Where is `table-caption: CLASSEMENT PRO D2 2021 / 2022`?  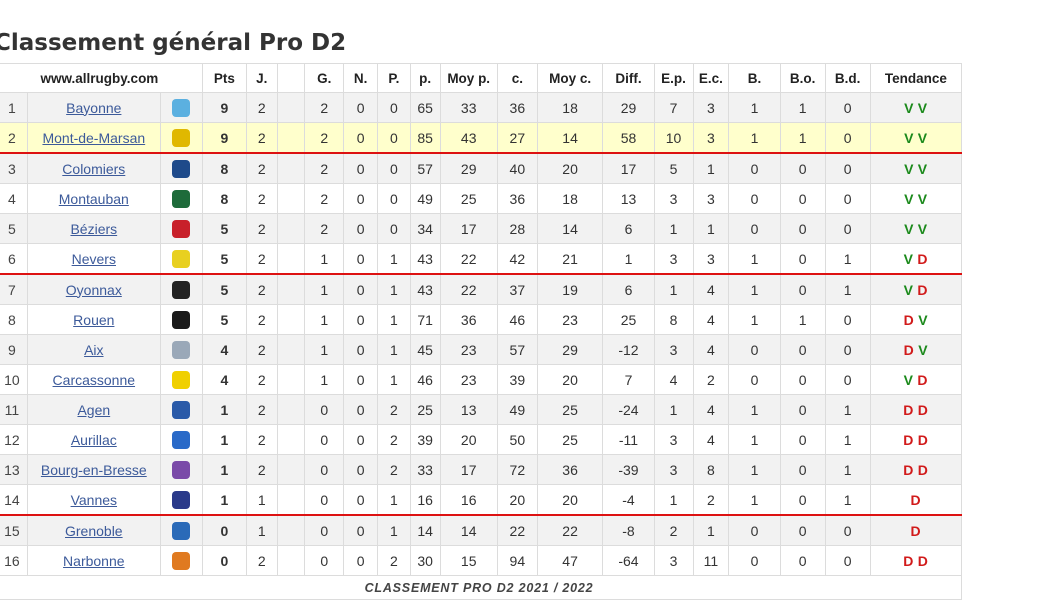
table-caption: CLASSEMENT PRO D2 2021 / 2022 is located at coordinates (481, 587).